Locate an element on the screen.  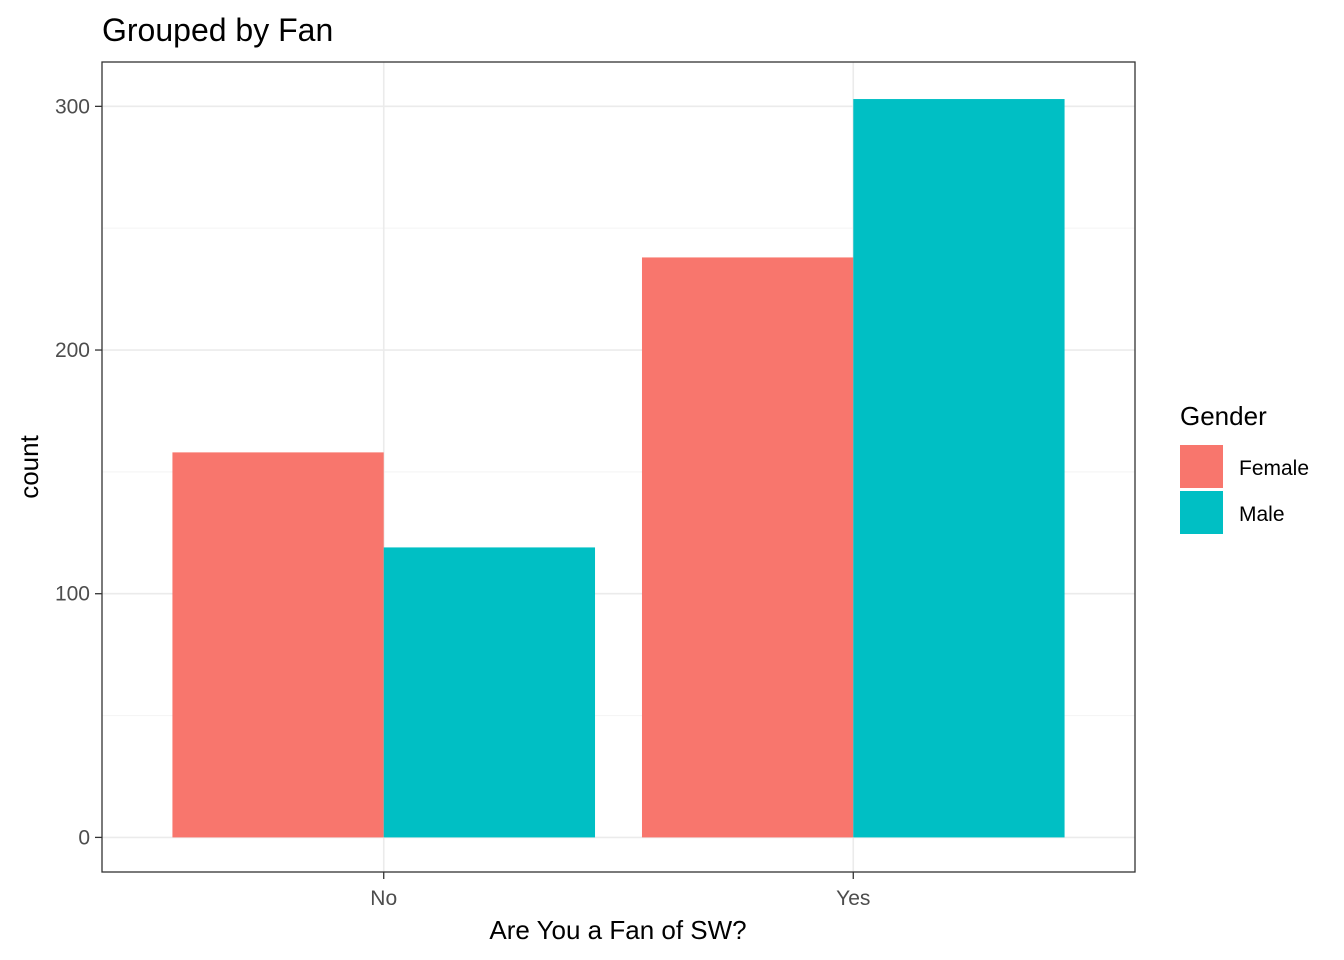
chart-title: Grouped by Fan is located at coordinates (217, 30).